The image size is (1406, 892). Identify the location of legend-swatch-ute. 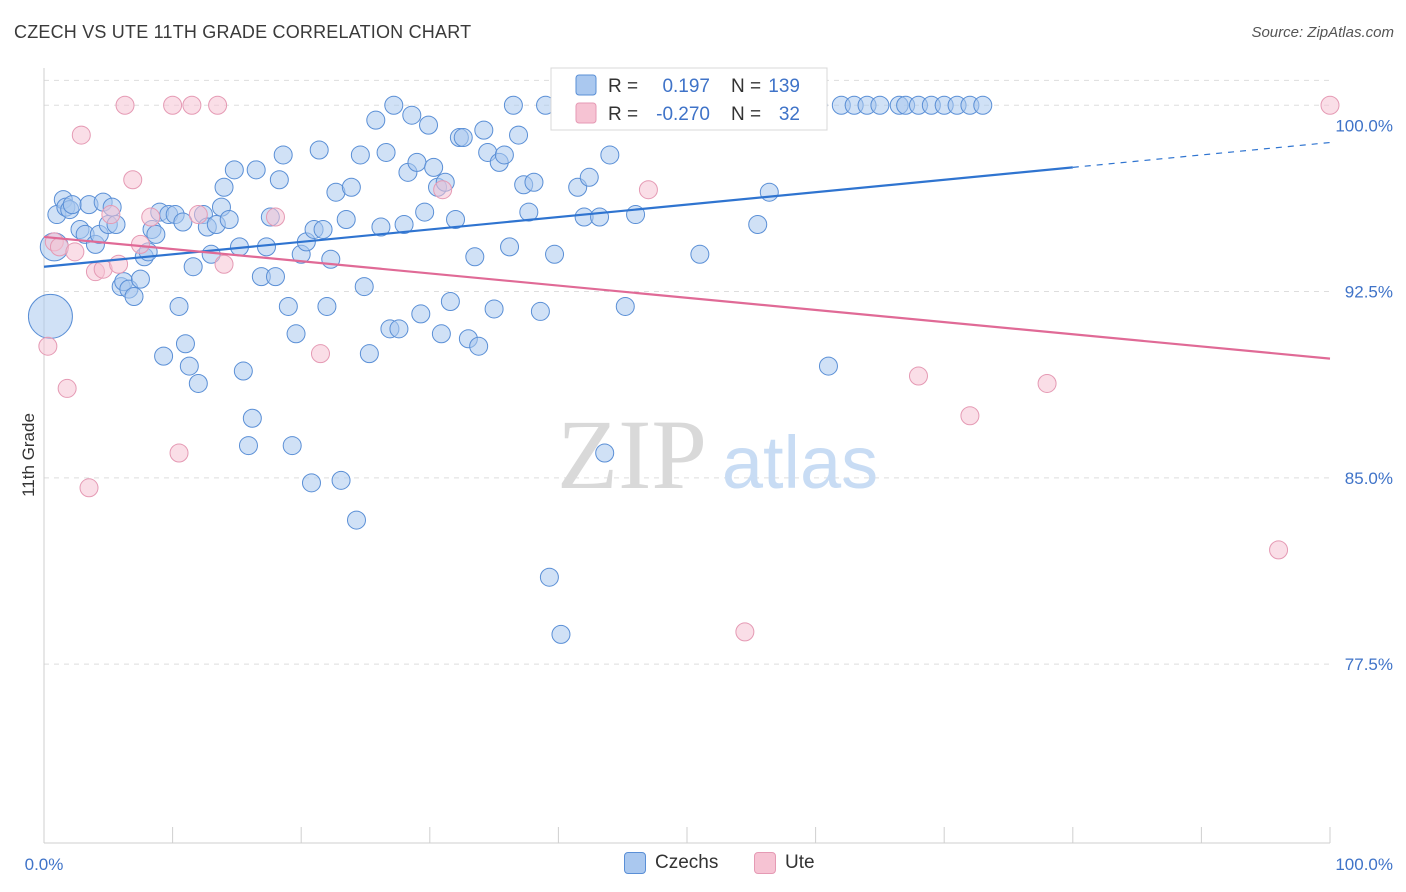
(586, 113).